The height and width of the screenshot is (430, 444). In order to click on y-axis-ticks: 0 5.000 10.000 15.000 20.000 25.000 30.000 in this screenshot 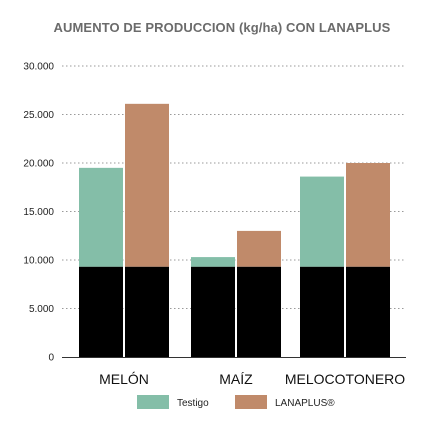, I will do `click(38, 213)`.